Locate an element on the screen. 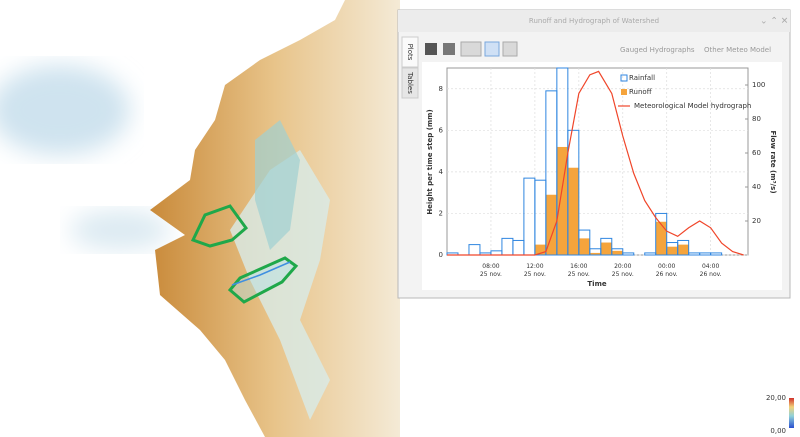 This screenshot has width=800, height=437. y2-tick-label: 100 is located at coordinates (758, 85).